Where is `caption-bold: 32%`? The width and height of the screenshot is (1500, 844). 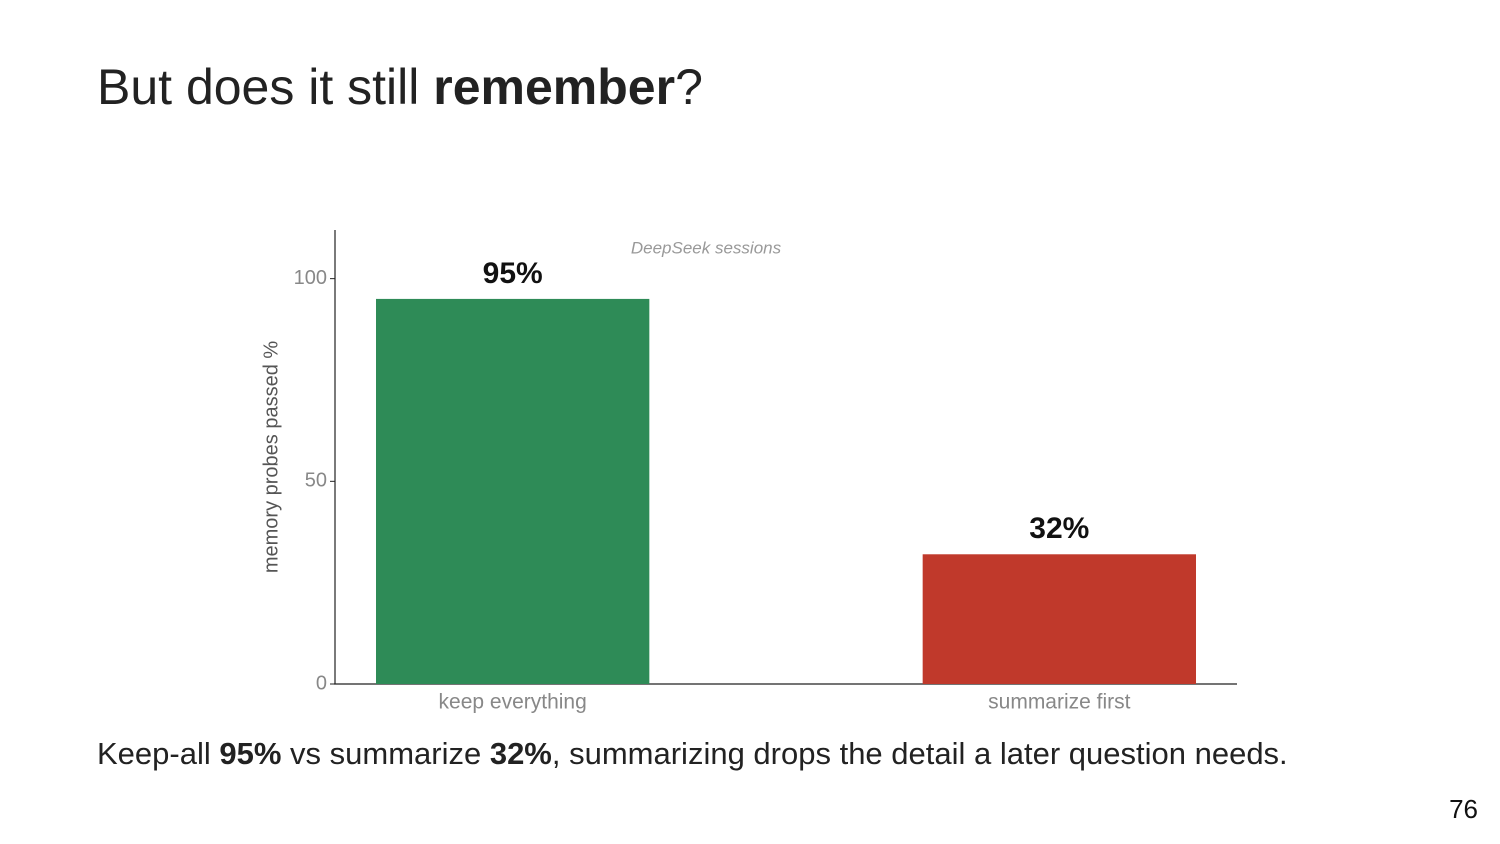 caption-bold: 32% is located at coordinates (520, 753).